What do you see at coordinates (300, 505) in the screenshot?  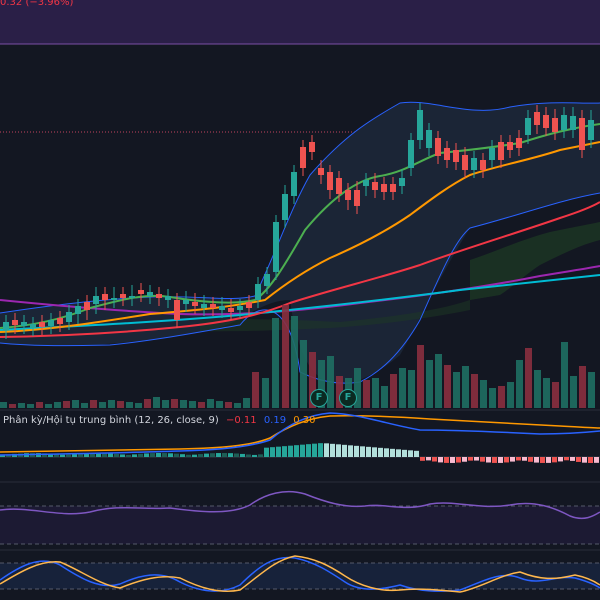 I see `rsi-line` at bounding box center [300, 505].